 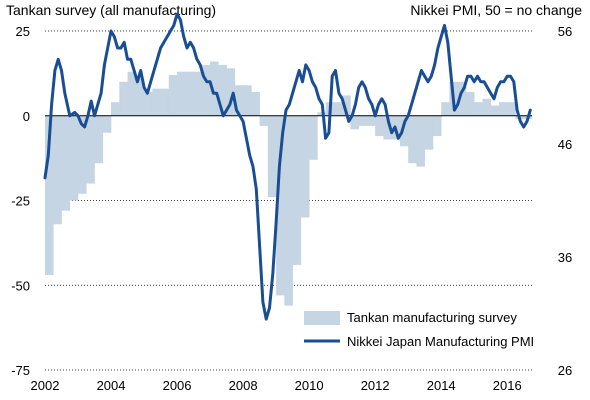 What do you see at coordinates (276, 385) in the screenshot?
I see `x-axis-ticks: 2002 2004 2006 2008 2010 2012 2014 2016` at bounding box center [276, 385].